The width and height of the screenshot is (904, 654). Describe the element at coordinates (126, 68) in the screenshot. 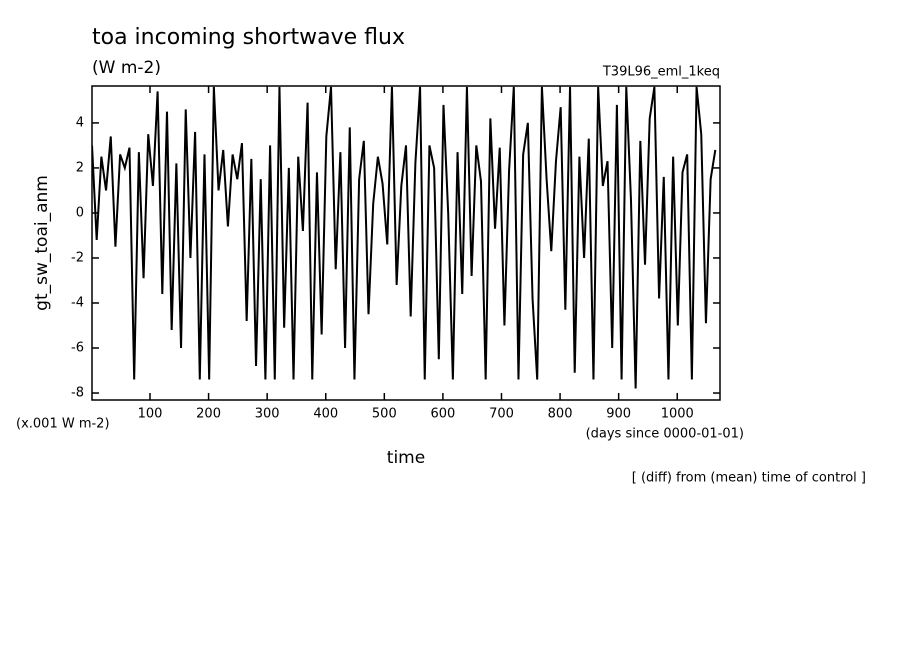

I see `subtitle: (W m-2)` at that location.